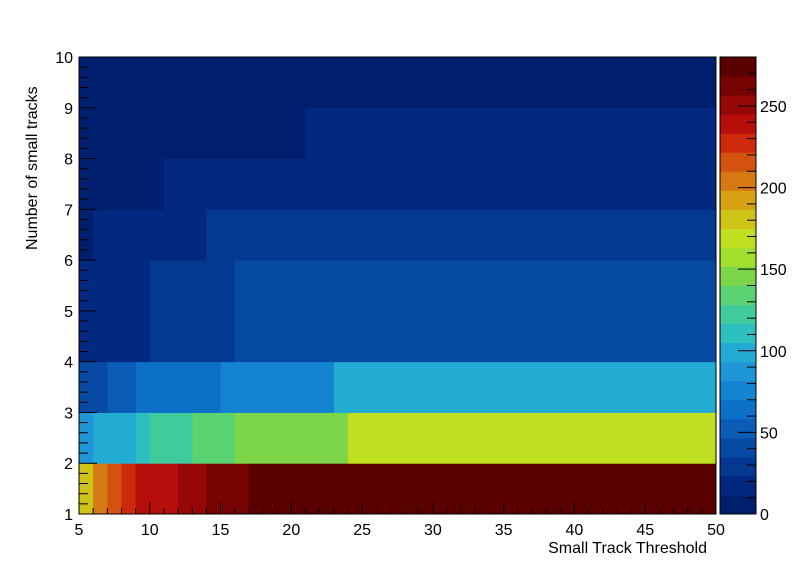  What do you see at coordinates (627, 548) in the screenshot?
I see `x-axis-label: Small Track Threshold` at bounding box center [627, 548].